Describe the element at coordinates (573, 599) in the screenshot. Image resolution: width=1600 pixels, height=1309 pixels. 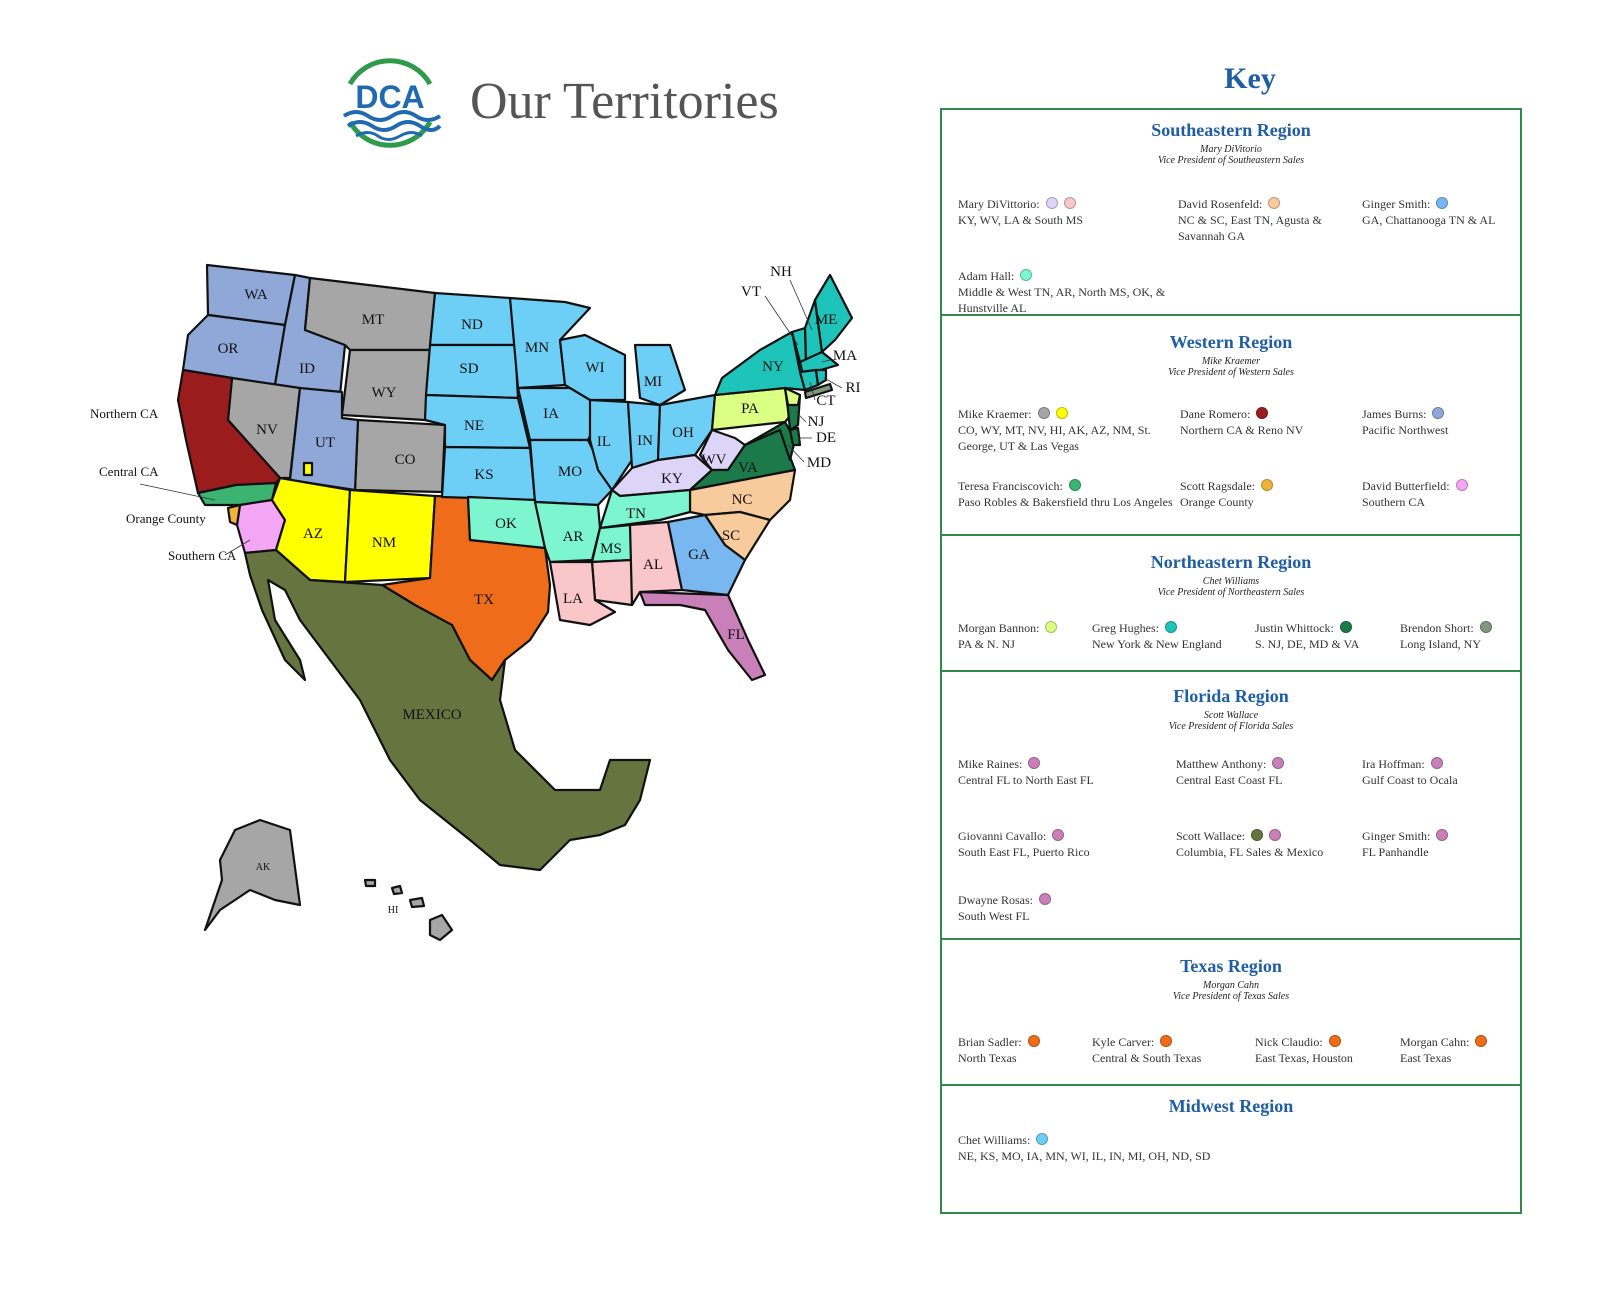
I see `label-la: LA` at that location.